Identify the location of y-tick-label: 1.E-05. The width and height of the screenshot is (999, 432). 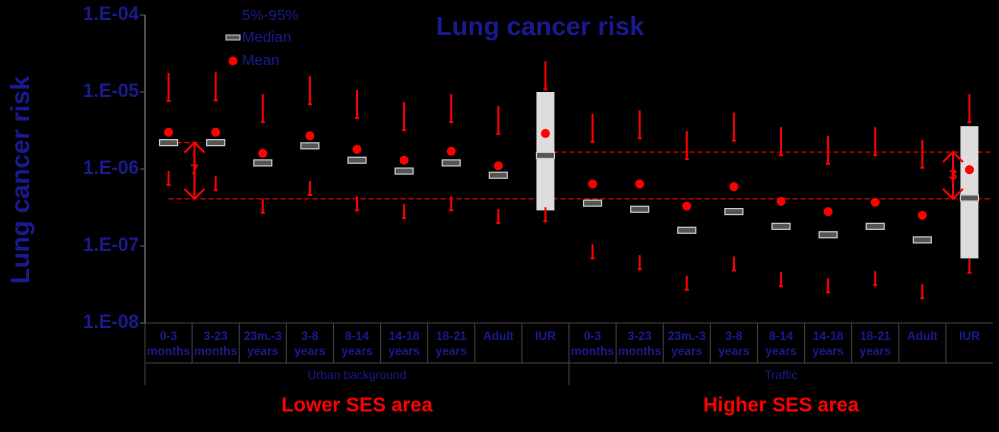
(111, 91).